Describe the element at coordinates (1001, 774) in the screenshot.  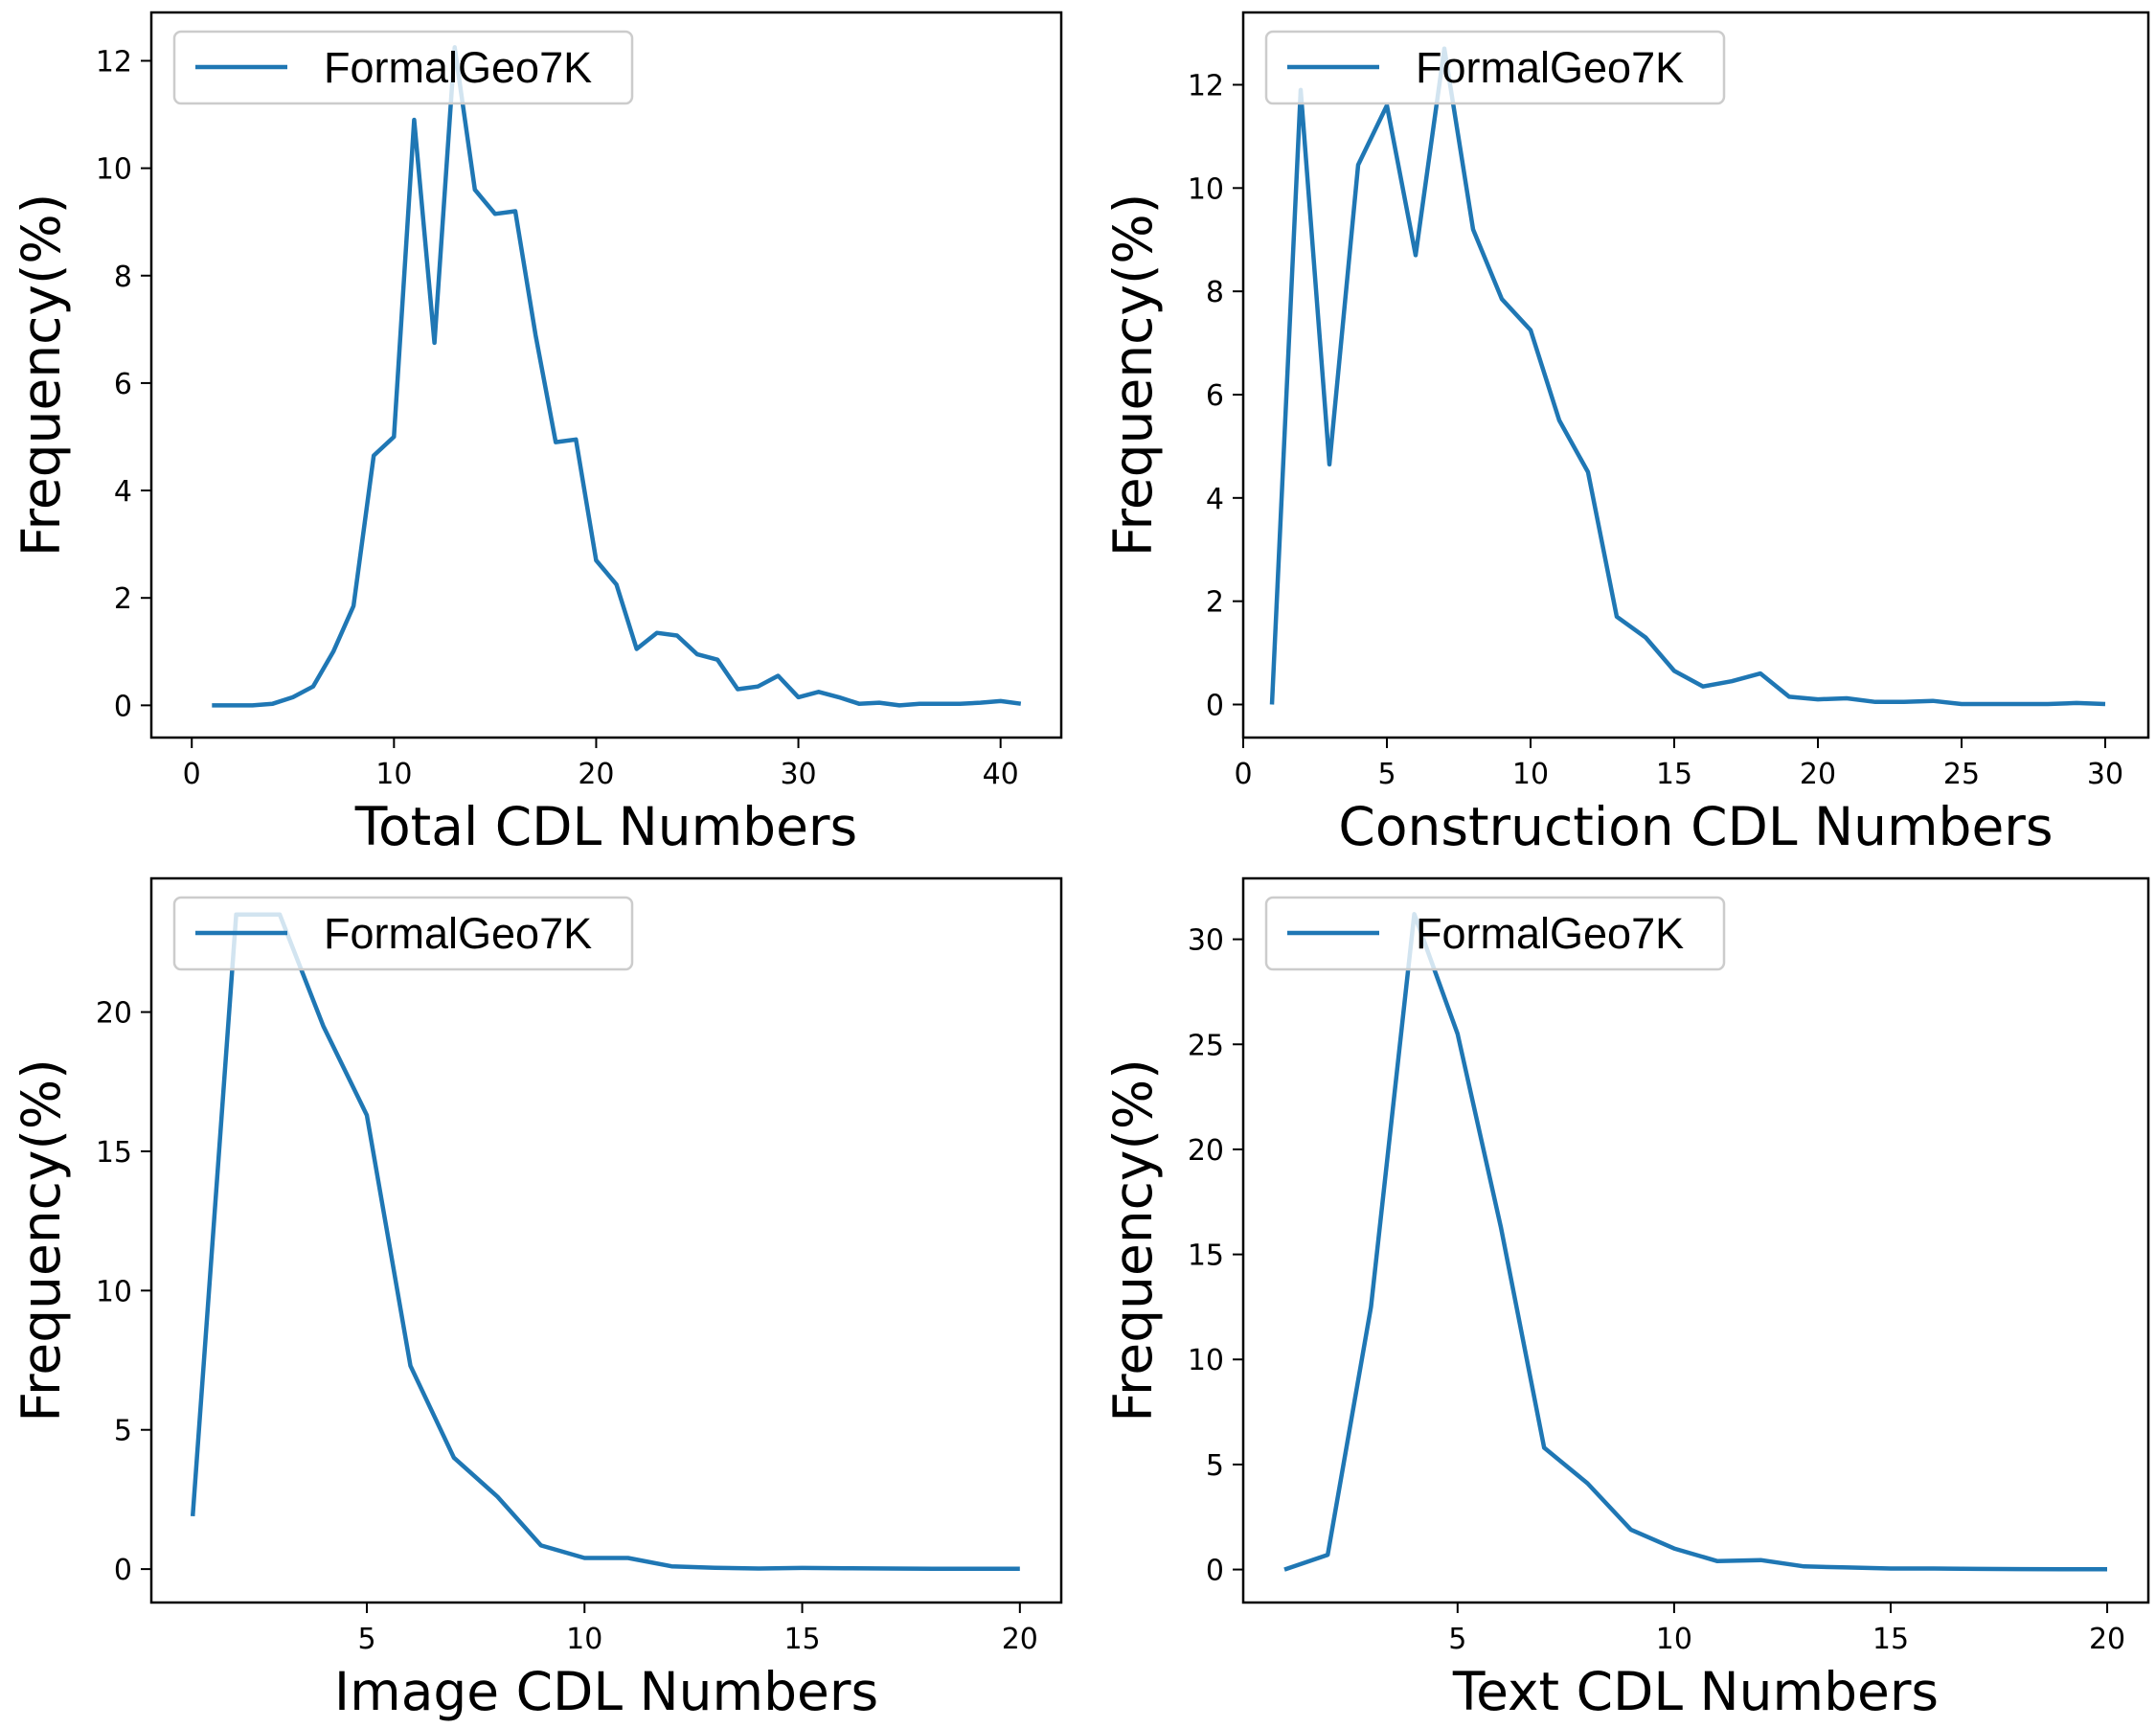
I see `x-tick-label: 40` at that location.